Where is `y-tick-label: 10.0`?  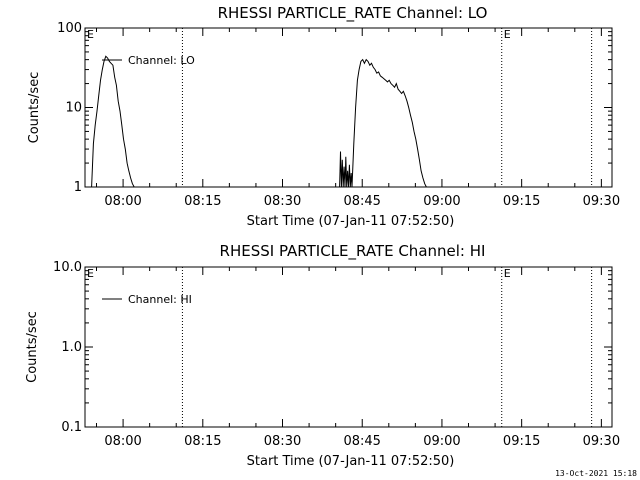 y-tick-label: 10.0 is located at coordinates (67, 267).